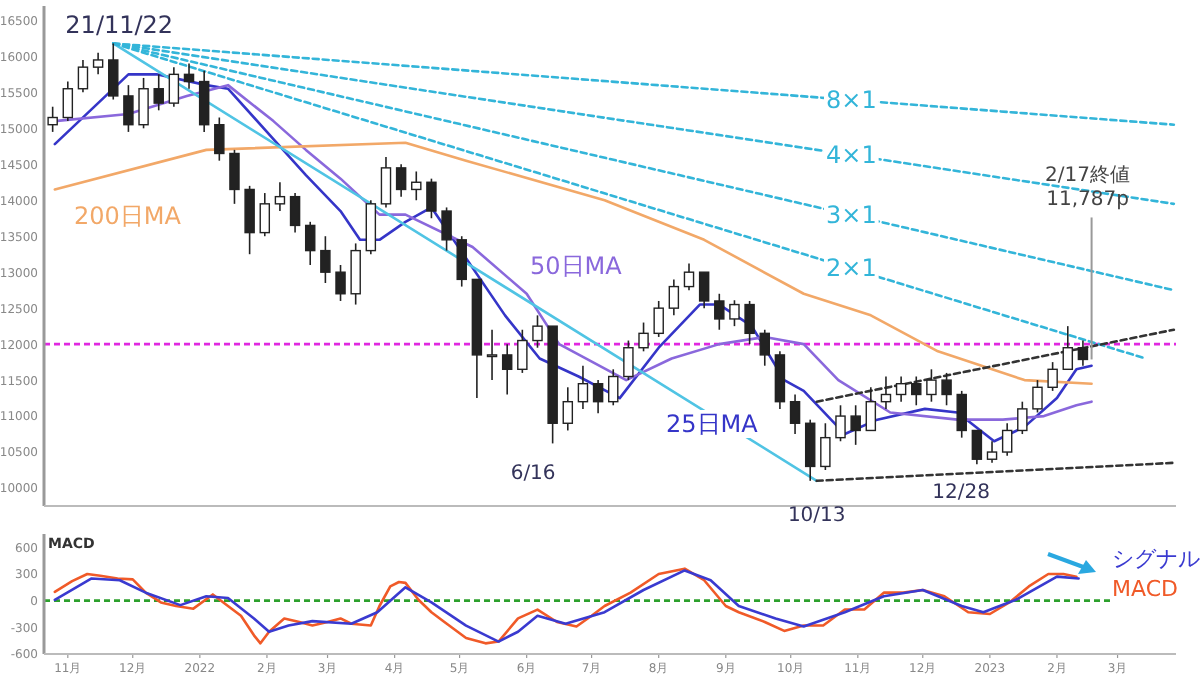 The width and height of the screenshot is (1200, 678). Describe the element at coordinates (851, 99) in the screenshot. I see `series-label: 8×1` at that location.